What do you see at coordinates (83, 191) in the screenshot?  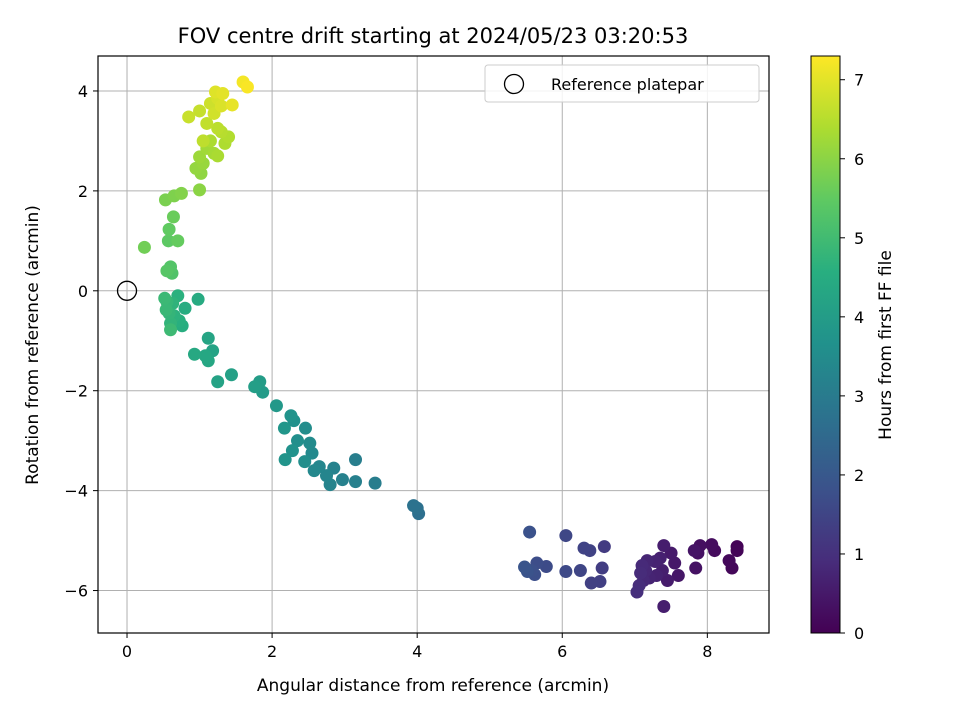 I see `y-tick-label: 2` at bounding box center [83, 191].